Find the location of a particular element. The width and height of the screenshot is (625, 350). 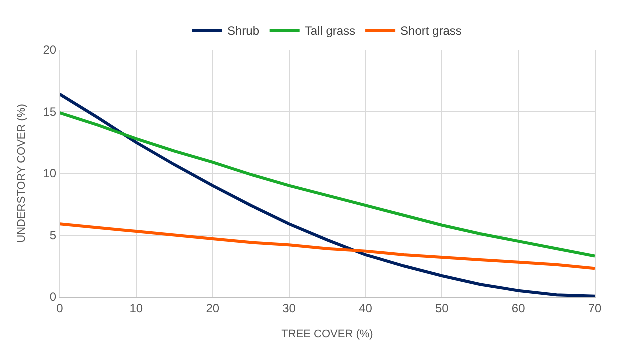

line-series is located at coordinates (327, 246).